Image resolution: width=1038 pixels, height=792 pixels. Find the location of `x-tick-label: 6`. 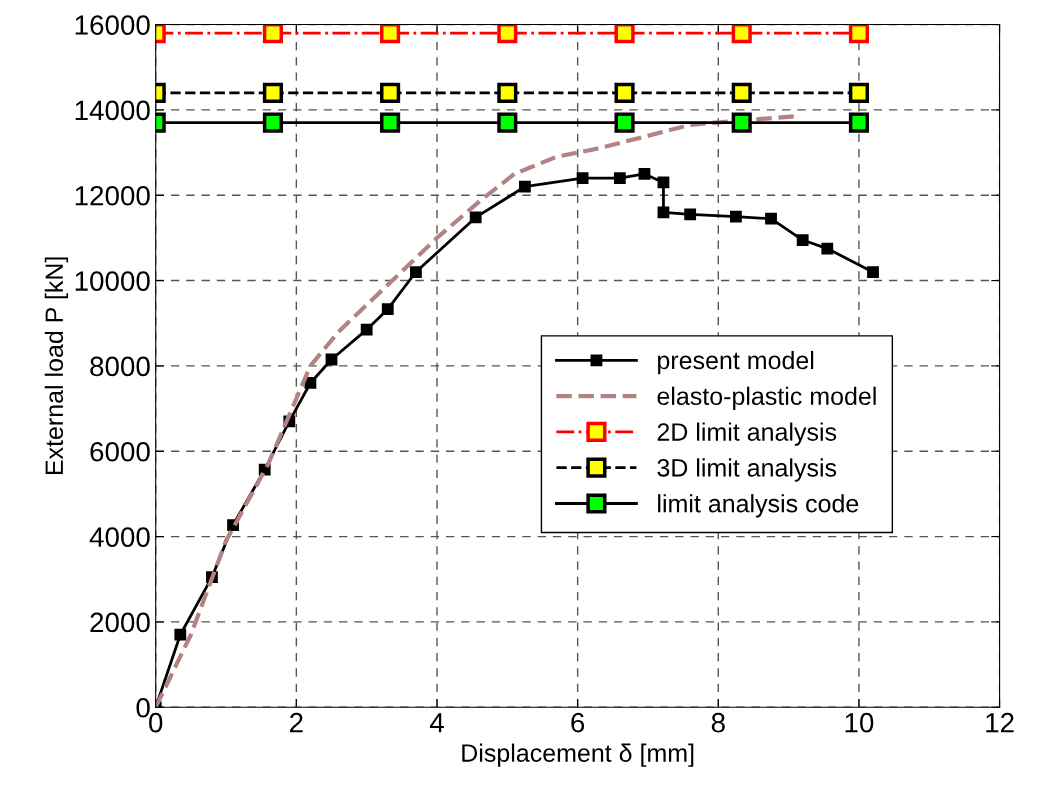

x-tick-label: 6 is located at coordinates (578, 722).